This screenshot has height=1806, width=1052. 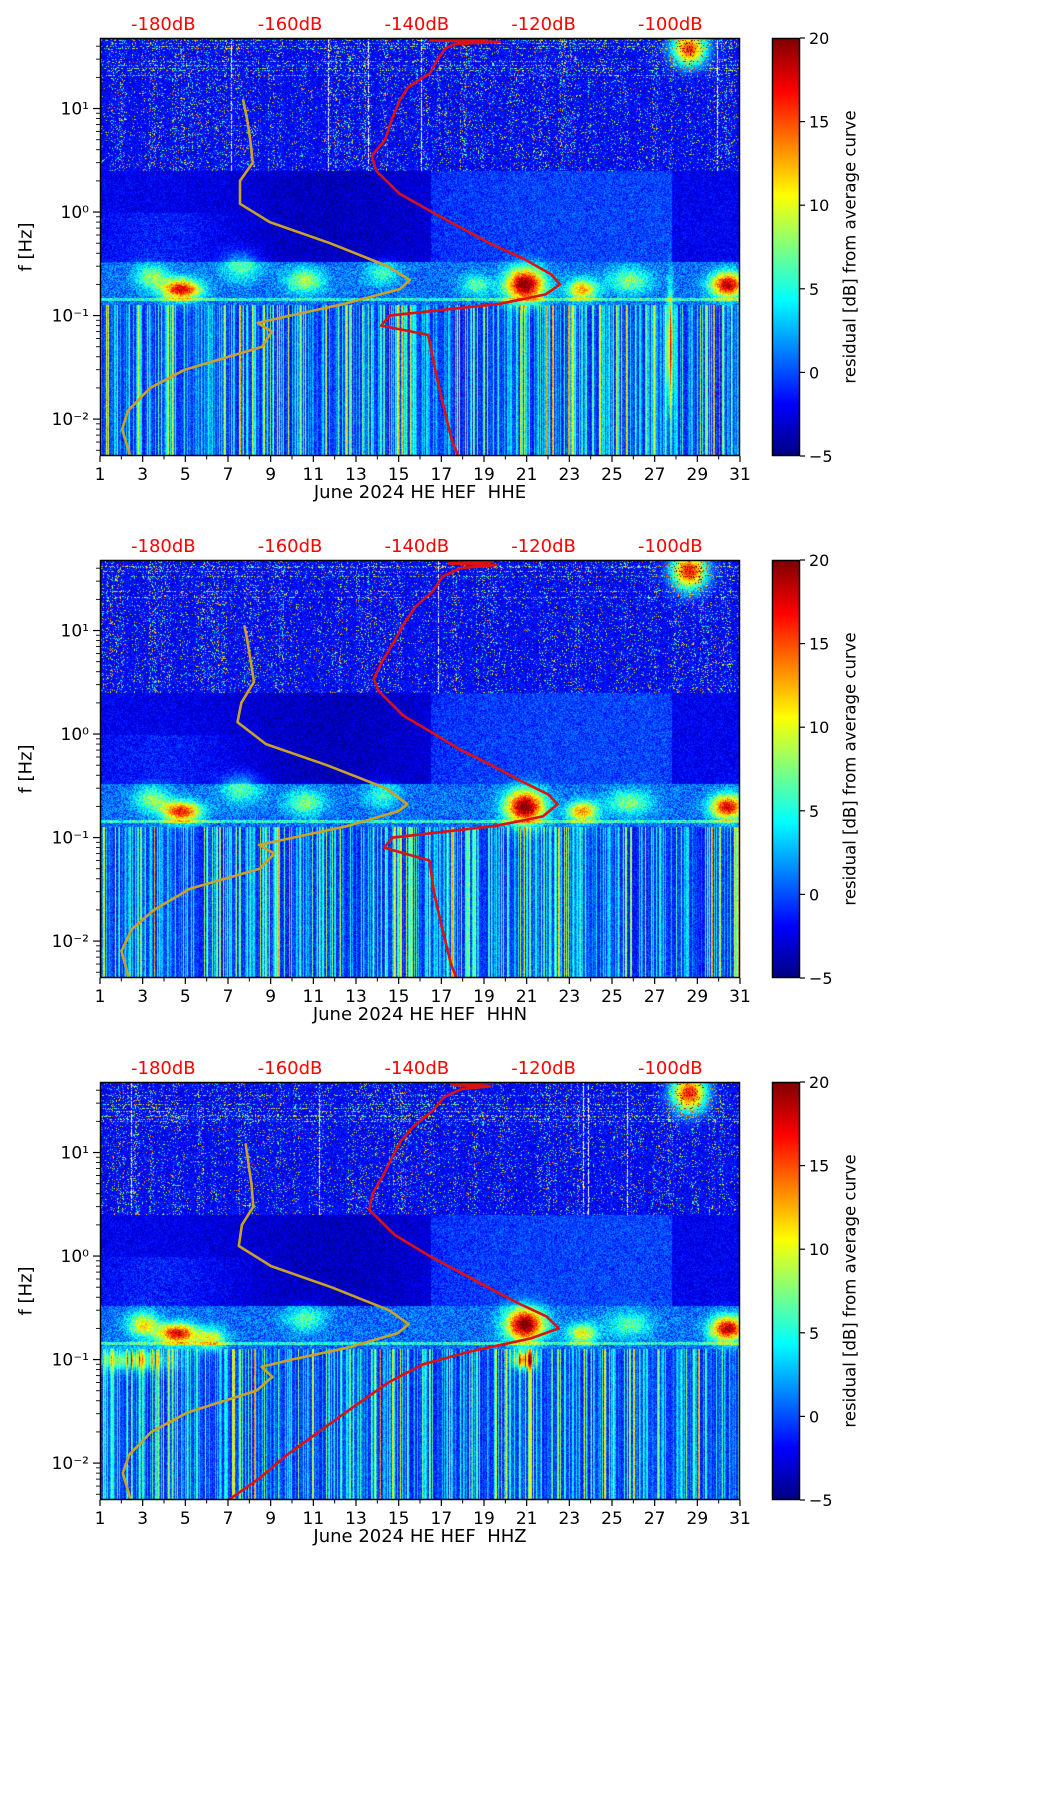 I want to click on x-axis-title: June 2024 HE HEF HHN, so click(x=420, y=1014).